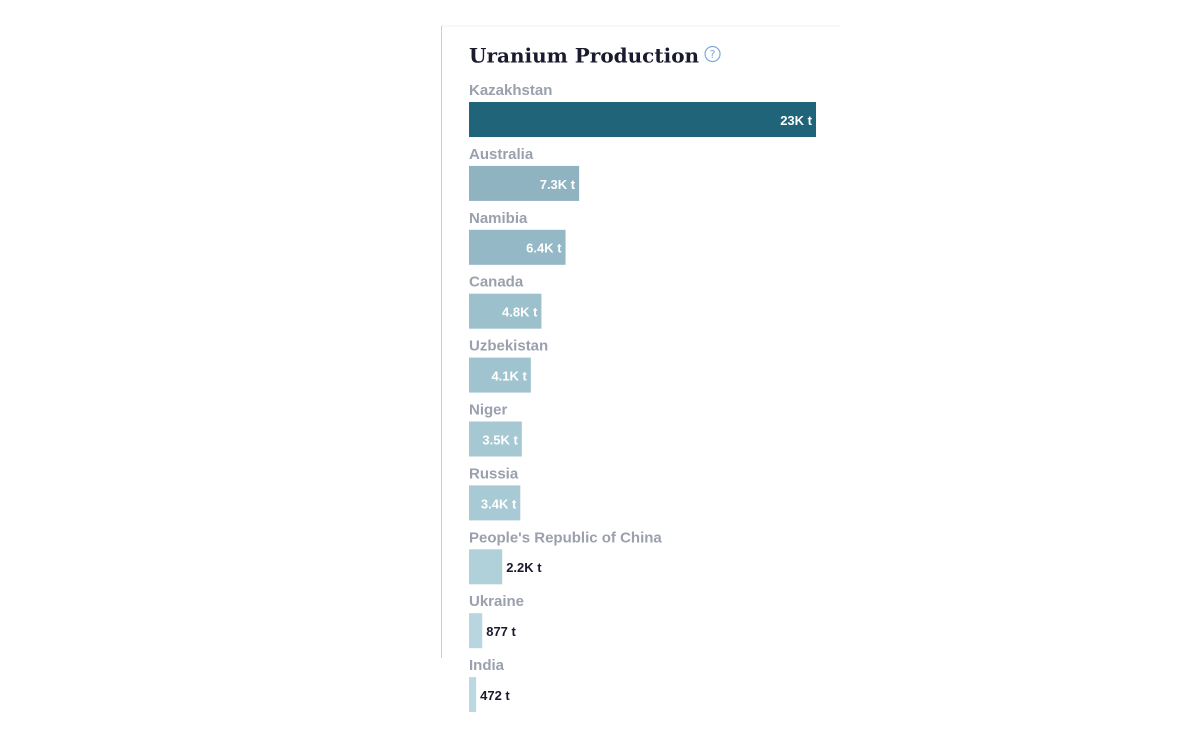 The width and height of the screenshot is (1198, 756). What do you see at coordinates (500, 439) in the screenshot?
I see `value-label: 3.5K t` at bounding box center [500, 439].